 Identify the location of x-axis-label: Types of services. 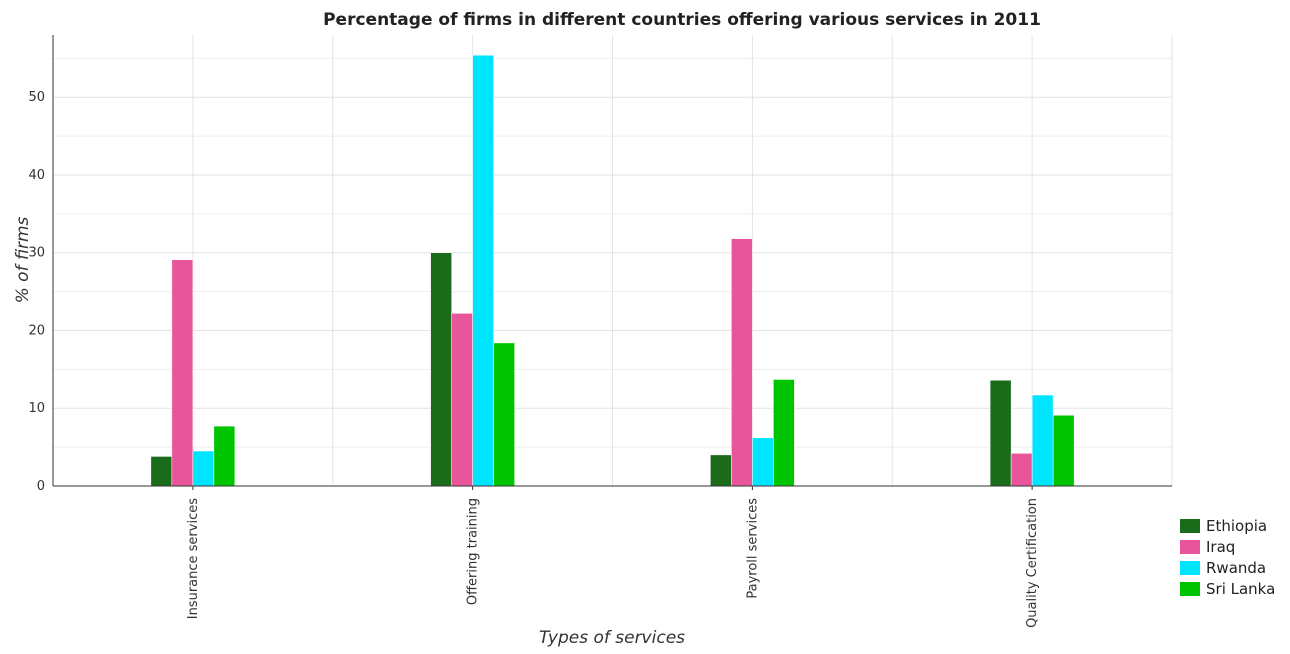
(612, 638).